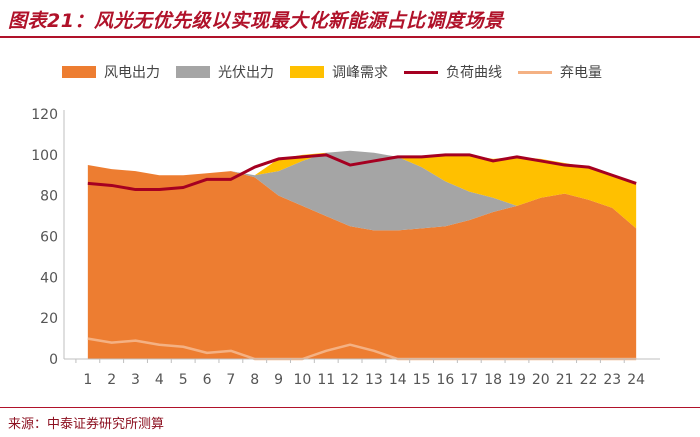 Image resolution: width=700 pixels, height=437 pixels. I want to click on title-divider, so click(350, 37).